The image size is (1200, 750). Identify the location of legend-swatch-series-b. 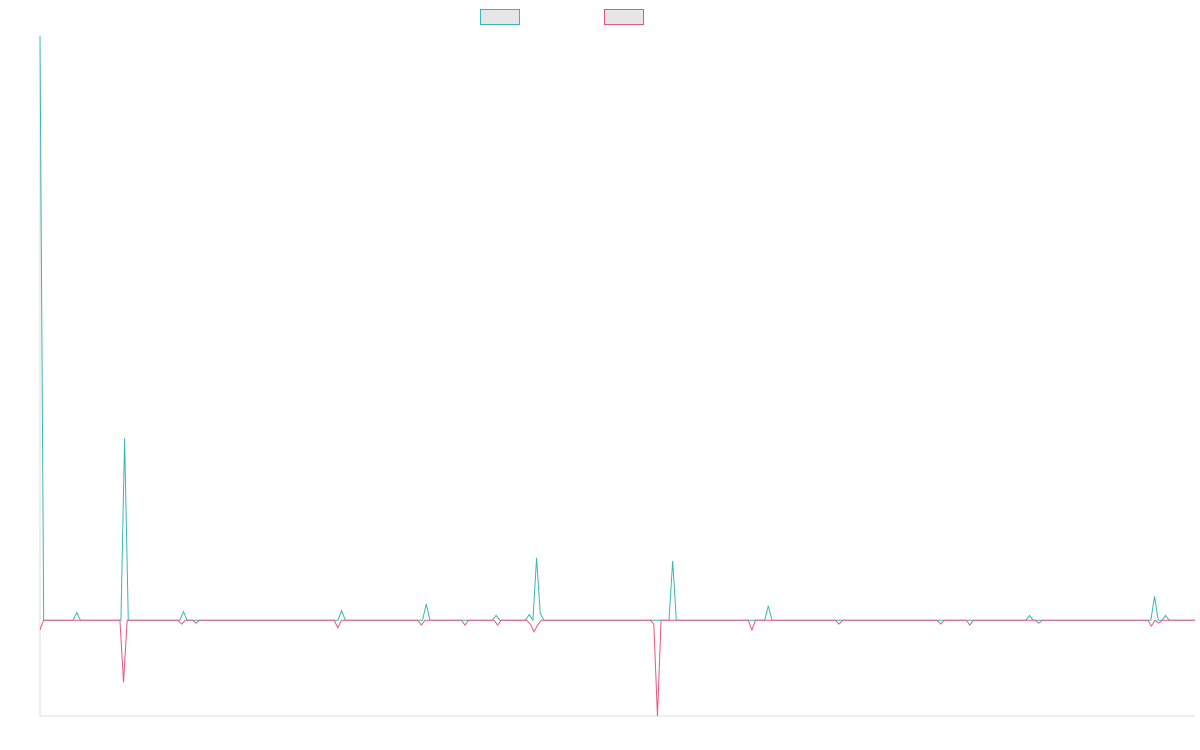
(624, 17).